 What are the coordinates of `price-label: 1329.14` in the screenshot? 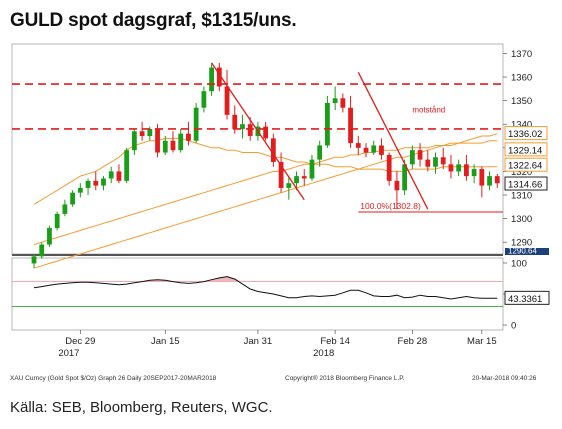 It's located at (525, 150).